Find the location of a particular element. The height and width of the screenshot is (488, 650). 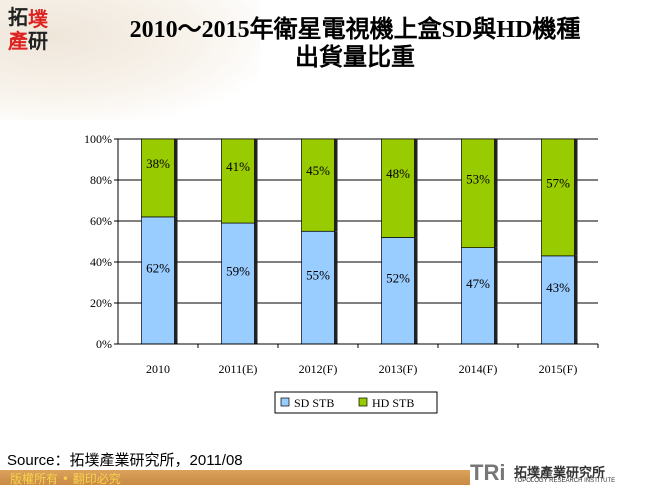

title-line-2: 出貨量比重 is located at coordinates (355, 58).